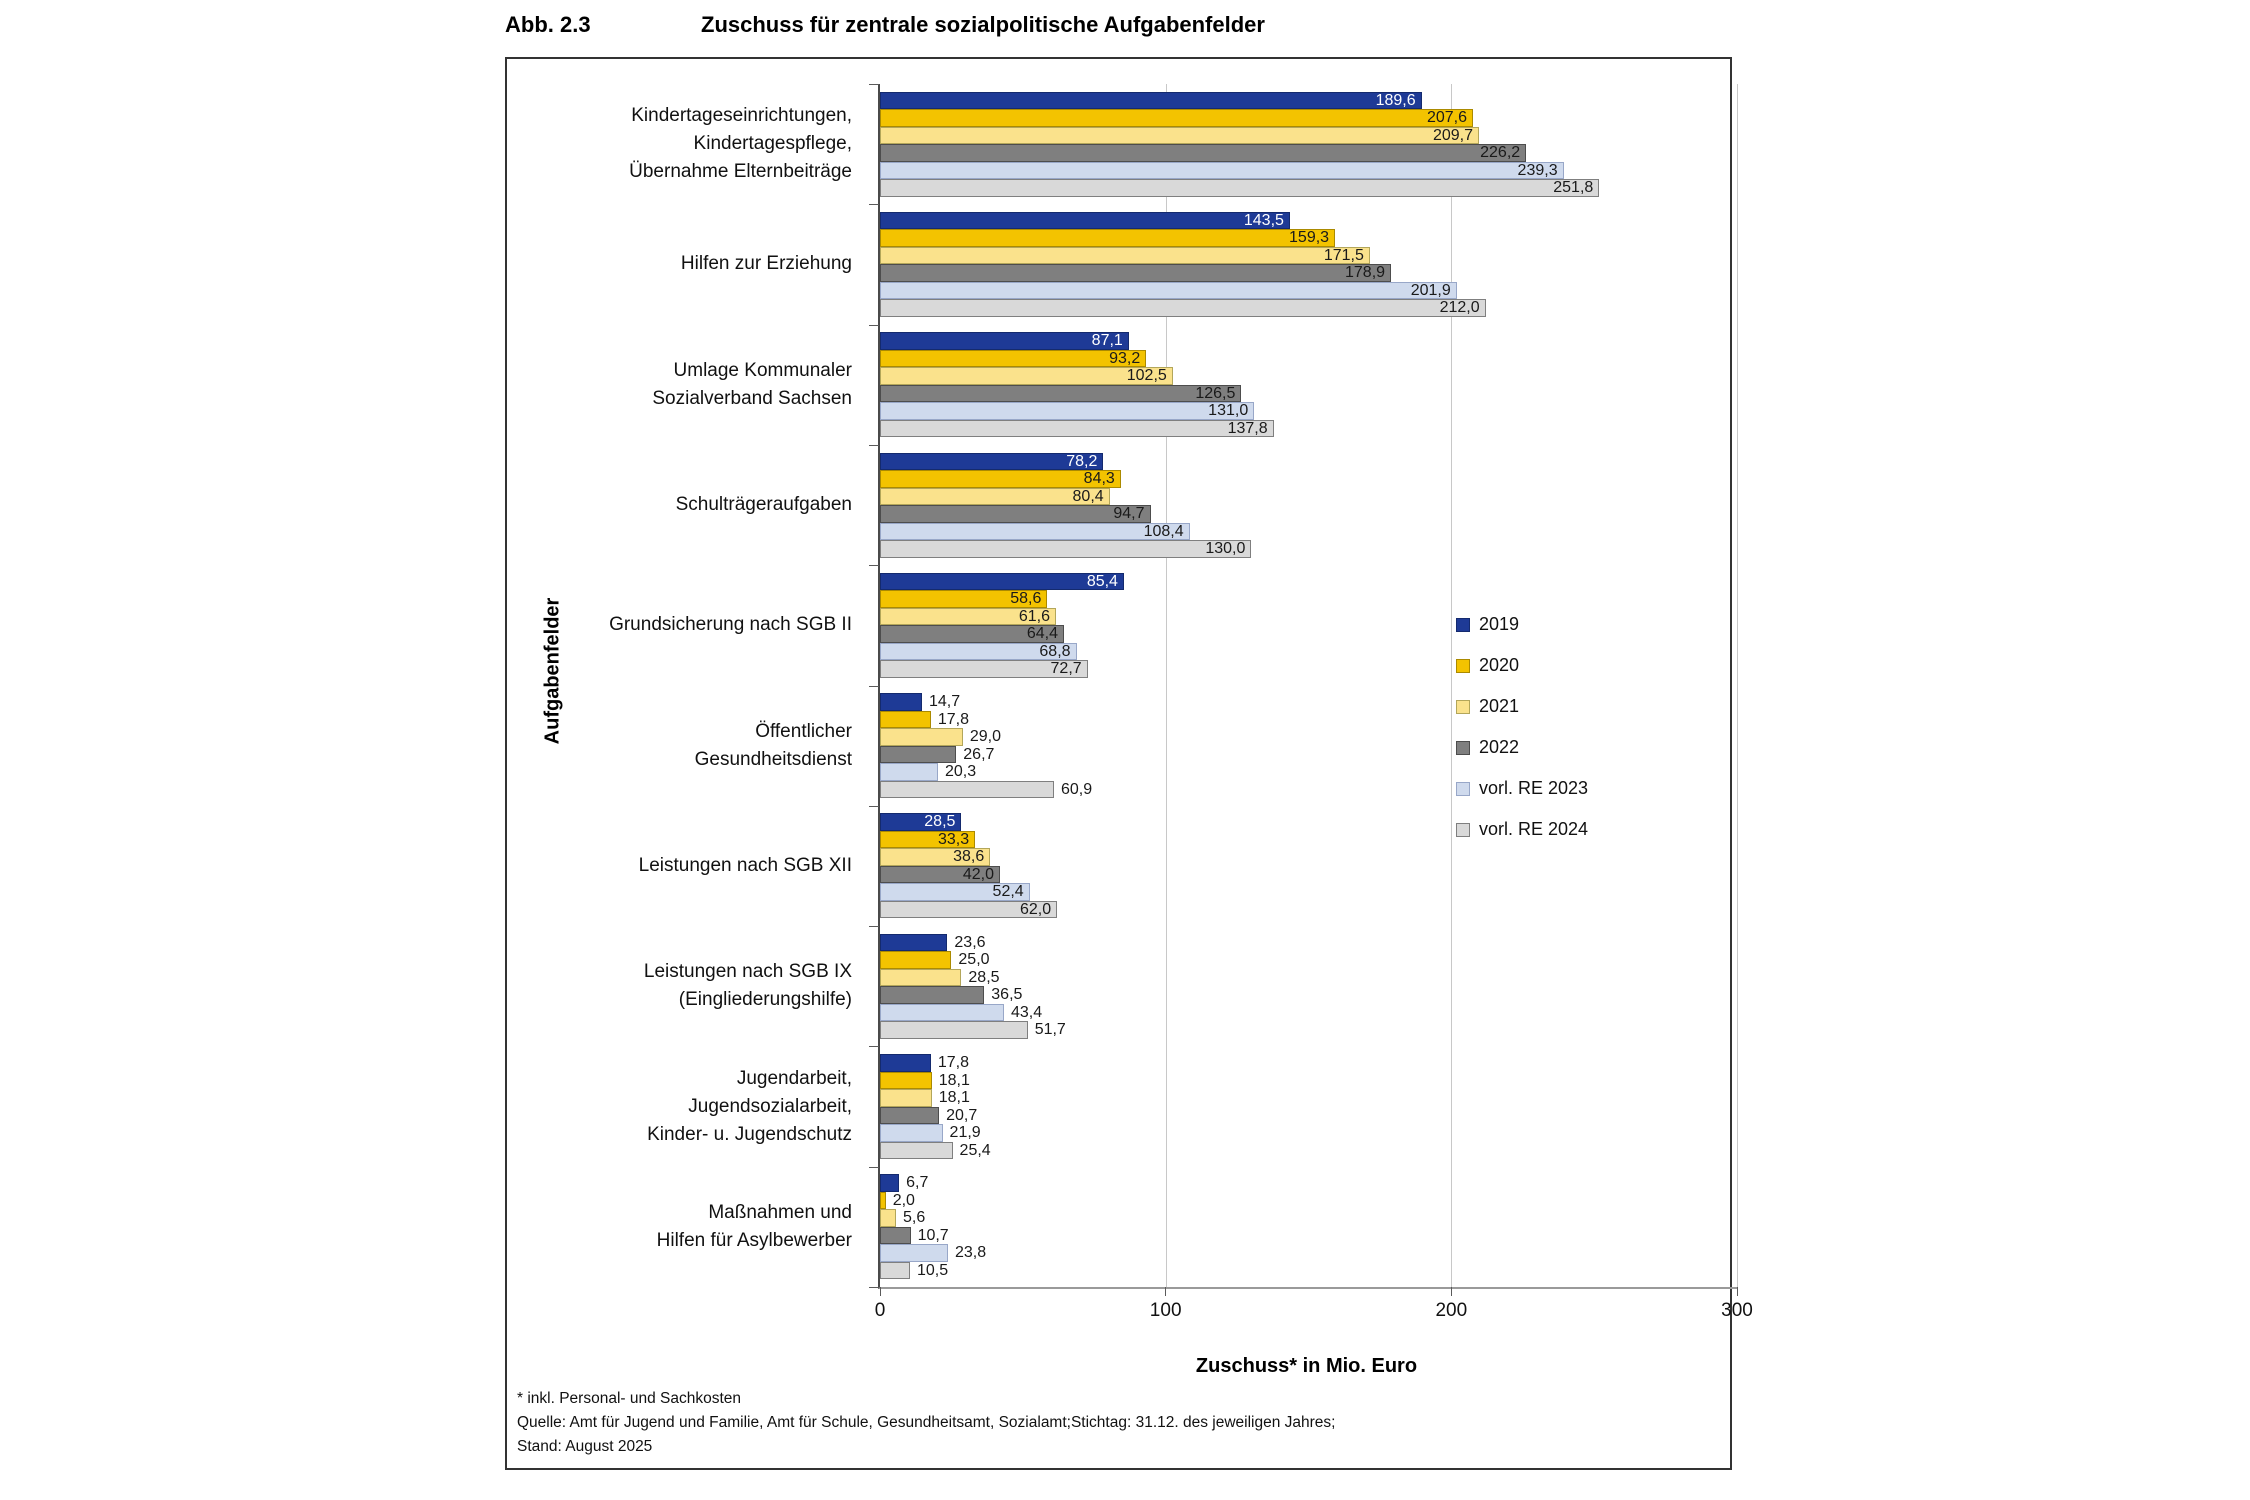 This screenshot has width=2250, height=1500. I want to click on value-label: 78,2, so click(1082, 461).